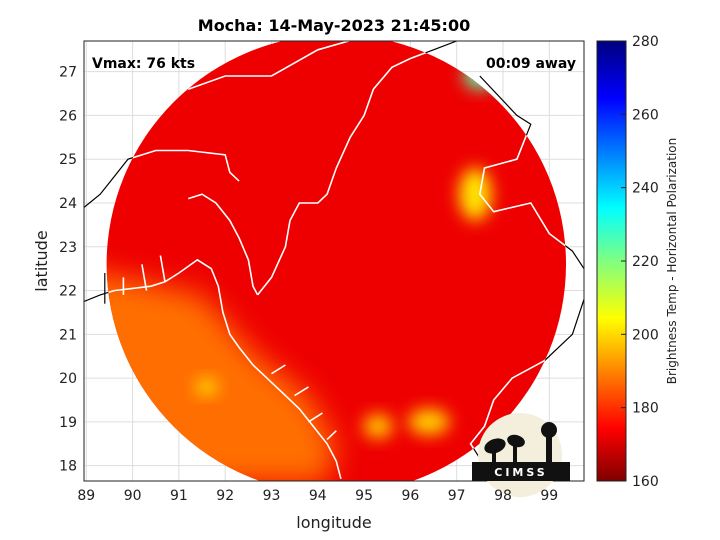  Describe the element at coordinates (645, 335) in the screenshot. I see `colorbar-tick-label: 200` at that location.